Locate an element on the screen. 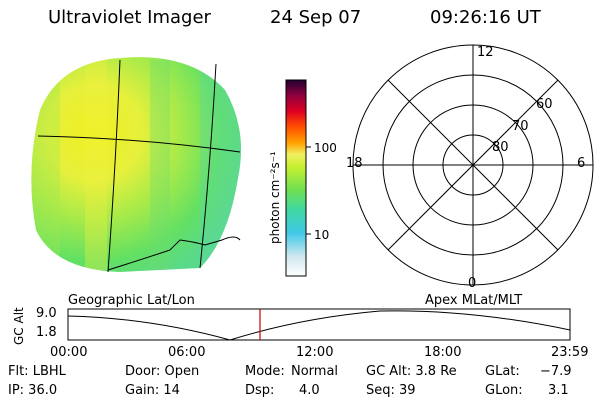 The width and height of the screenshot is (600, 400). status-dsp-value: 4.0 is located at coordinates (309, 390).